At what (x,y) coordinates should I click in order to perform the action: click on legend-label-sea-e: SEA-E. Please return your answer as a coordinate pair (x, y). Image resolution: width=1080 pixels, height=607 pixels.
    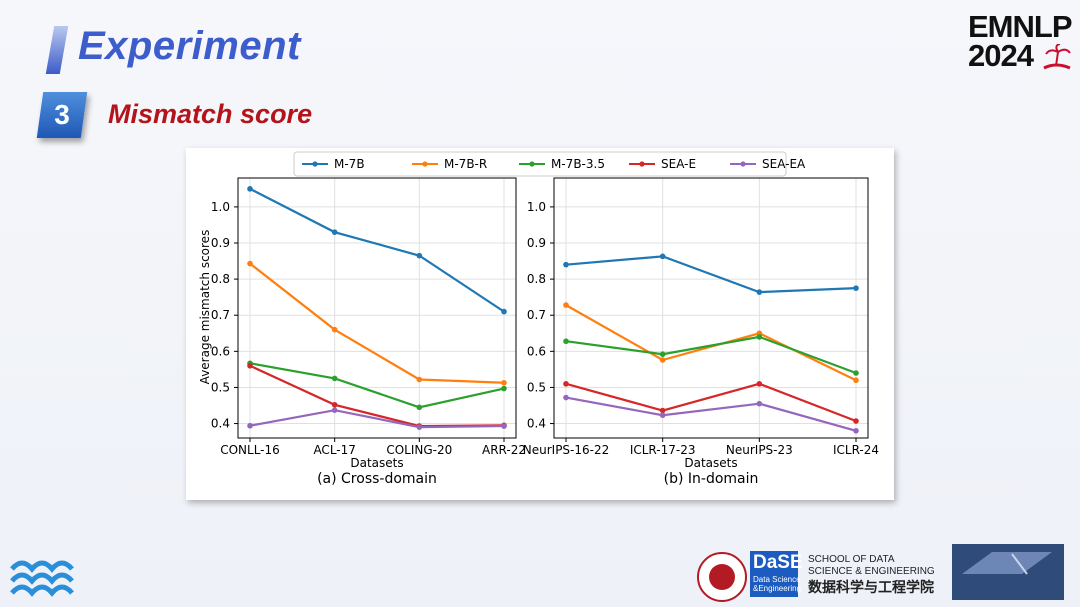
    Looking at the image, I should click on (678, 164).